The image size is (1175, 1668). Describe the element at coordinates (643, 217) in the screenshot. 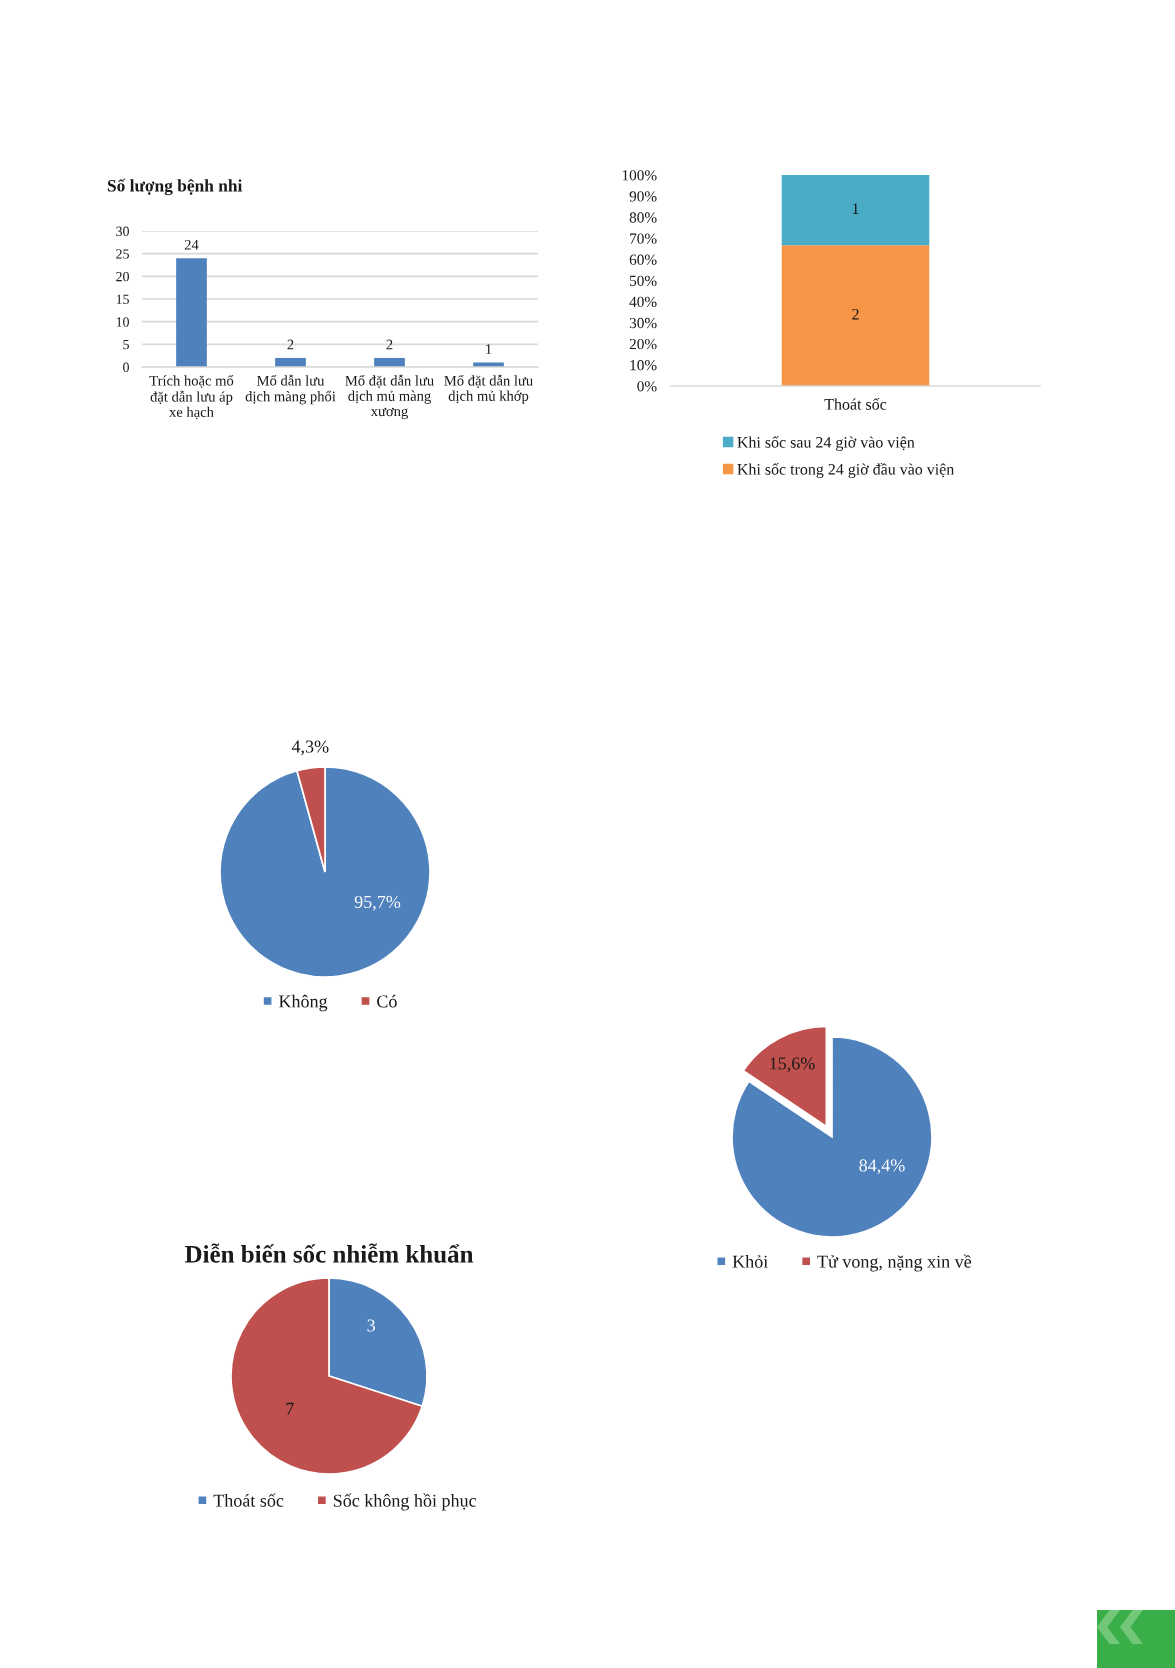

I see `y-tick-label: 80%` at that location.